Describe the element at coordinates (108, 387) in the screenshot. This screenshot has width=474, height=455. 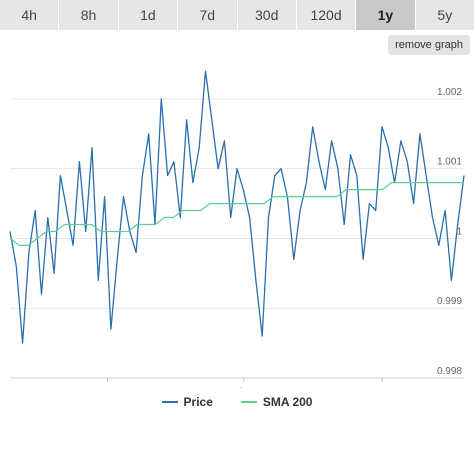
I see `x-tick-label: Apr '25` at that location.